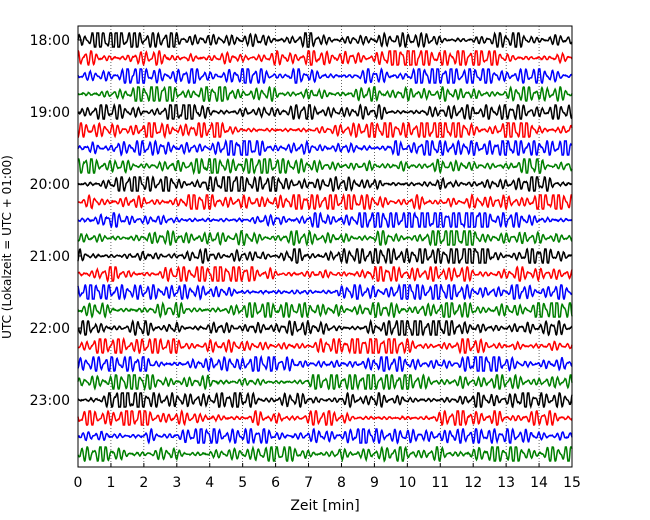  Describe the element at coordinates (143, 483) in the screenshot. I see `x-tick-label: 2` at that location.